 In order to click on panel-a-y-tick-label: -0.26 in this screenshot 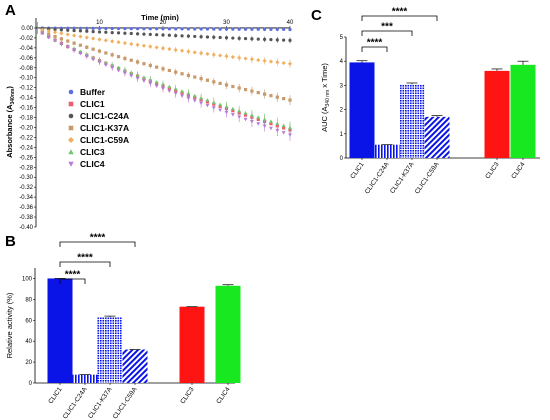, I will do `click(26, 158)`.